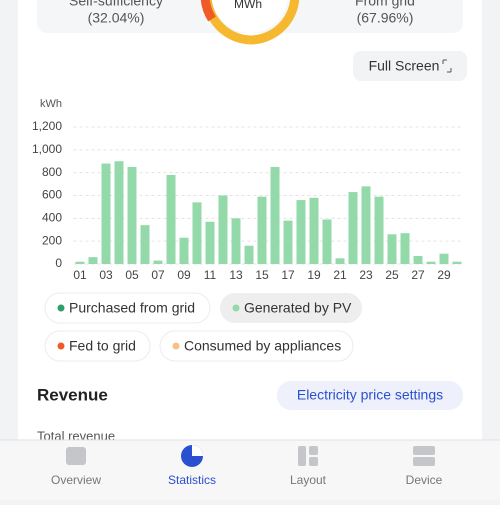 The height and width of the screenshot is (505, 500). I want to click on x-tick-label: 01, so click(80, 275).